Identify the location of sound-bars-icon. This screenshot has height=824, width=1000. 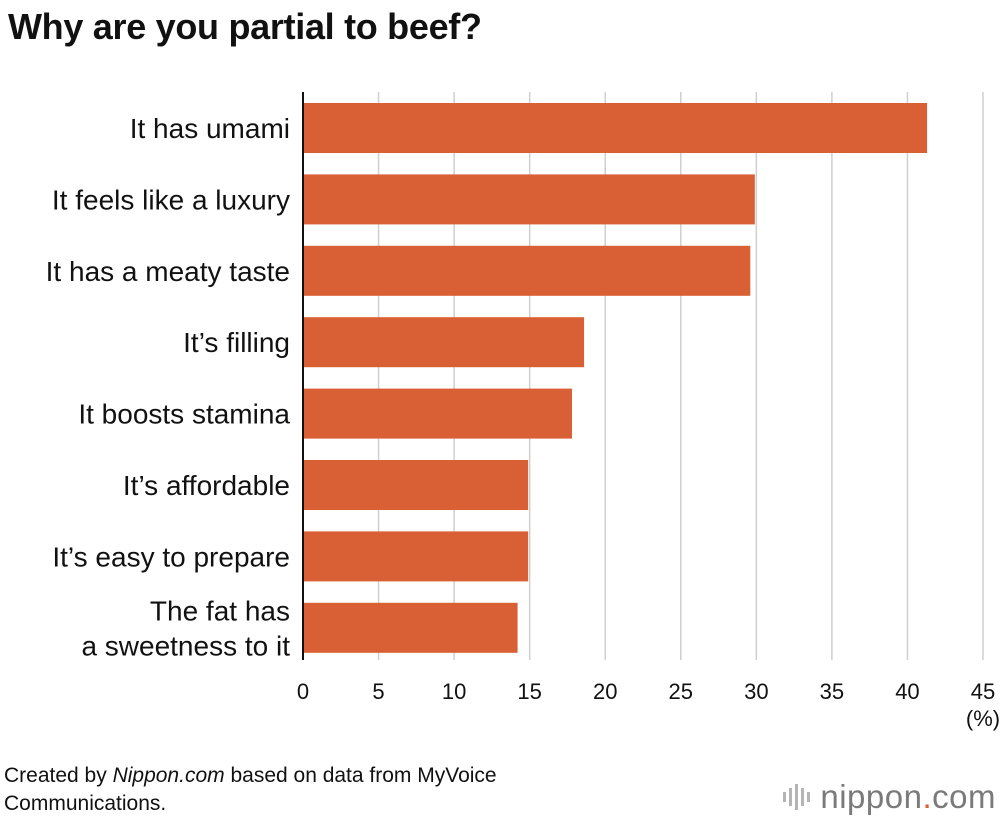
(797, 797).